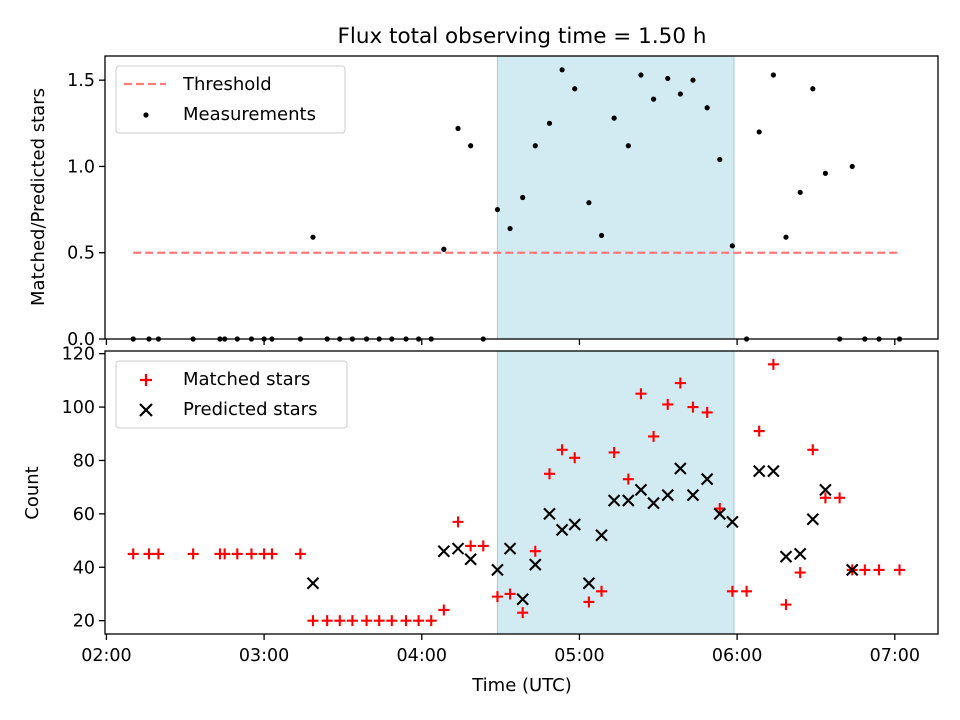 The height and width of the screenshot is (720, 960). Describe the element at coordinates (615, 492) in the screenshot. I see `observing-window-span` at that location.